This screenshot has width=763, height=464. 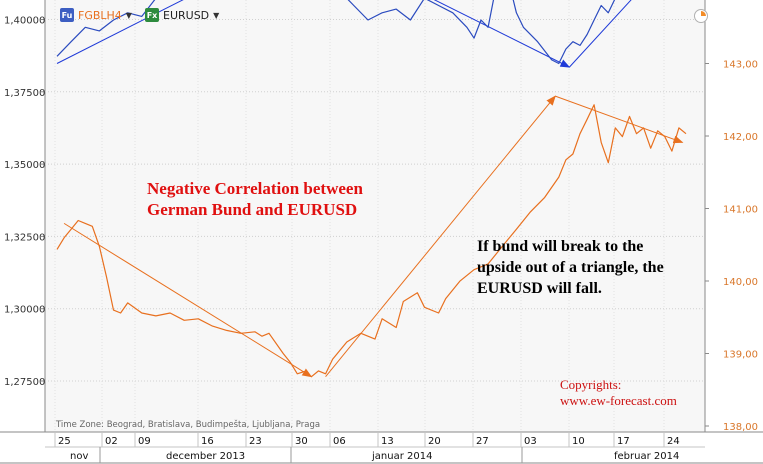 I want to click on clock-icon, so click(x=701, y=16).